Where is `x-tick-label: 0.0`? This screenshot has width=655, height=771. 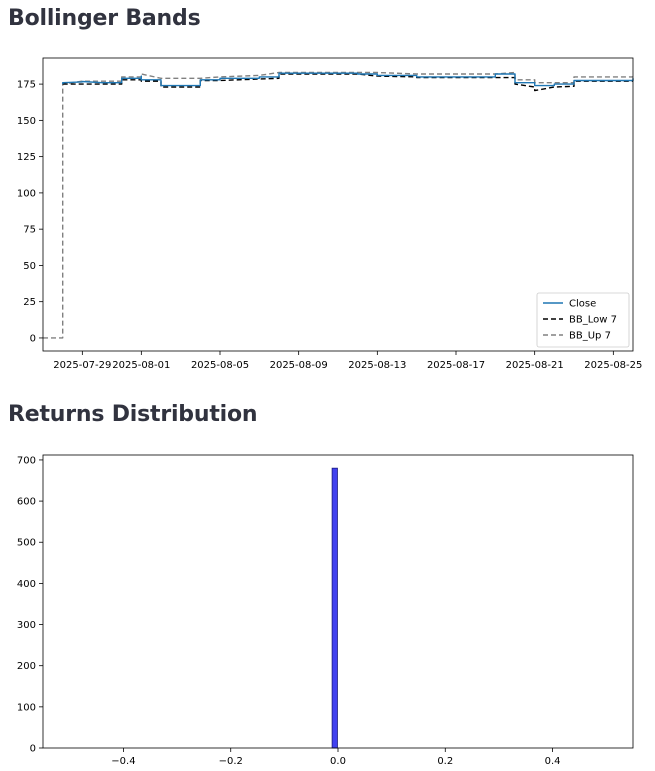 x-tick-label: 0.0 is located at coordinates (338, 761).